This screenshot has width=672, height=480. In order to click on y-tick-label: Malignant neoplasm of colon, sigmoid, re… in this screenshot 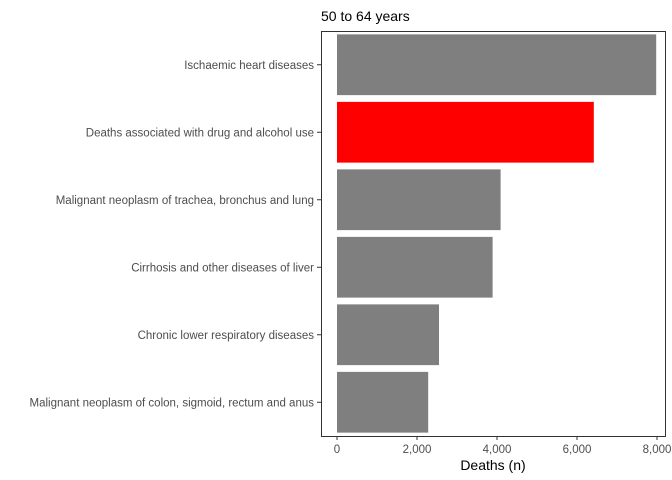, I will do `click(172, 403)`.